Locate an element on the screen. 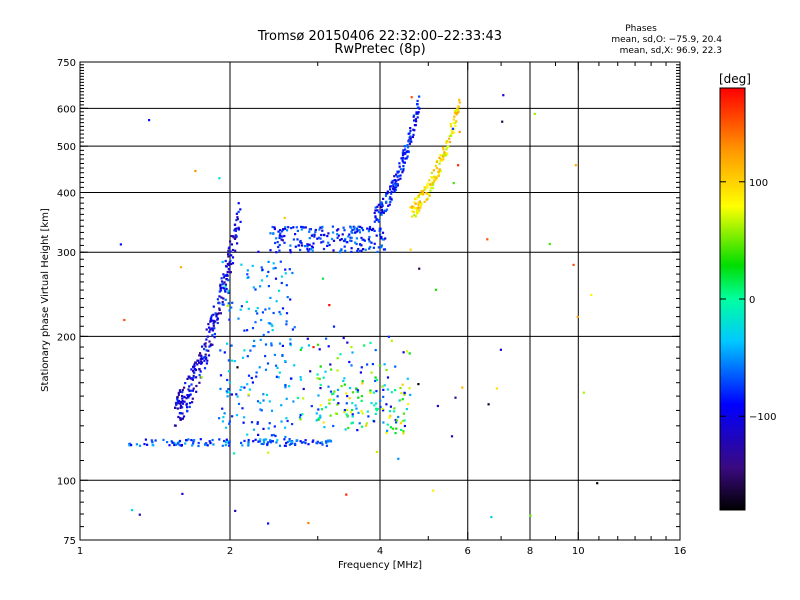 The image size is (800, 600). legend-title: Phases is located at coordinates (641, 29).